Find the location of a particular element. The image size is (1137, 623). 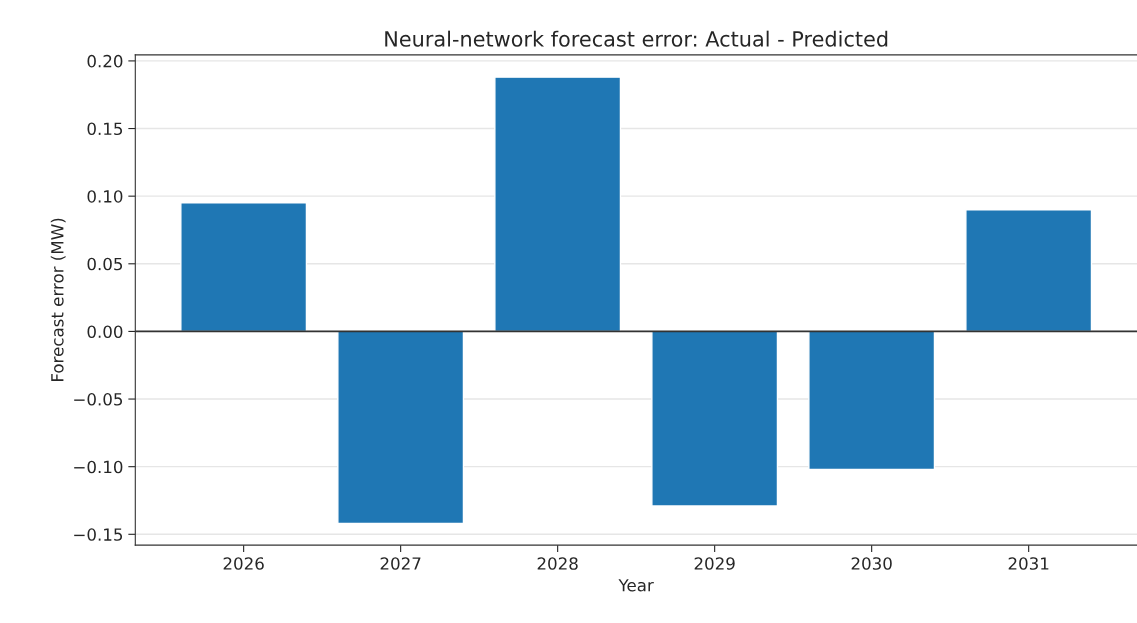

x-tick-label: 2030 is located at coordinates (871, 563).